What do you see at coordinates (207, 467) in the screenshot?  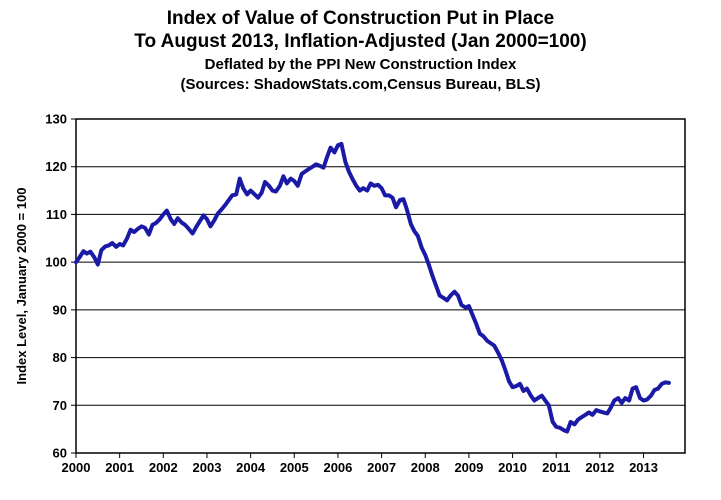 I see `x-tick-label: 2003` at bounding box center [207, 467].